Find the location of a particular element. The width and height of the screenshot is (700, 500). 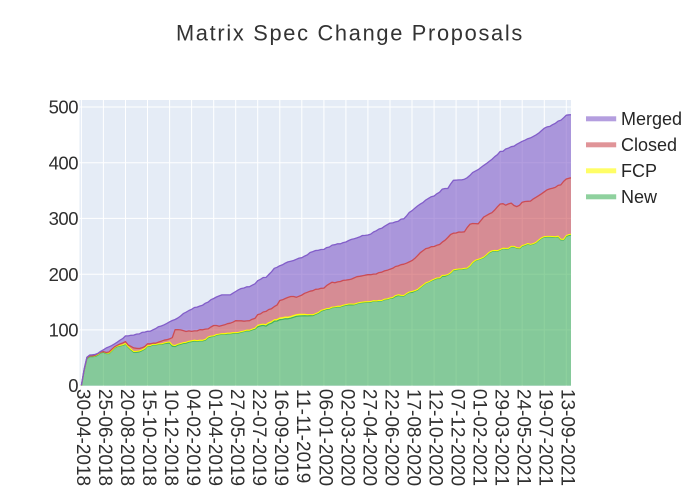

svg-text: 11-11-2019 is located at coordinates (302, 436).